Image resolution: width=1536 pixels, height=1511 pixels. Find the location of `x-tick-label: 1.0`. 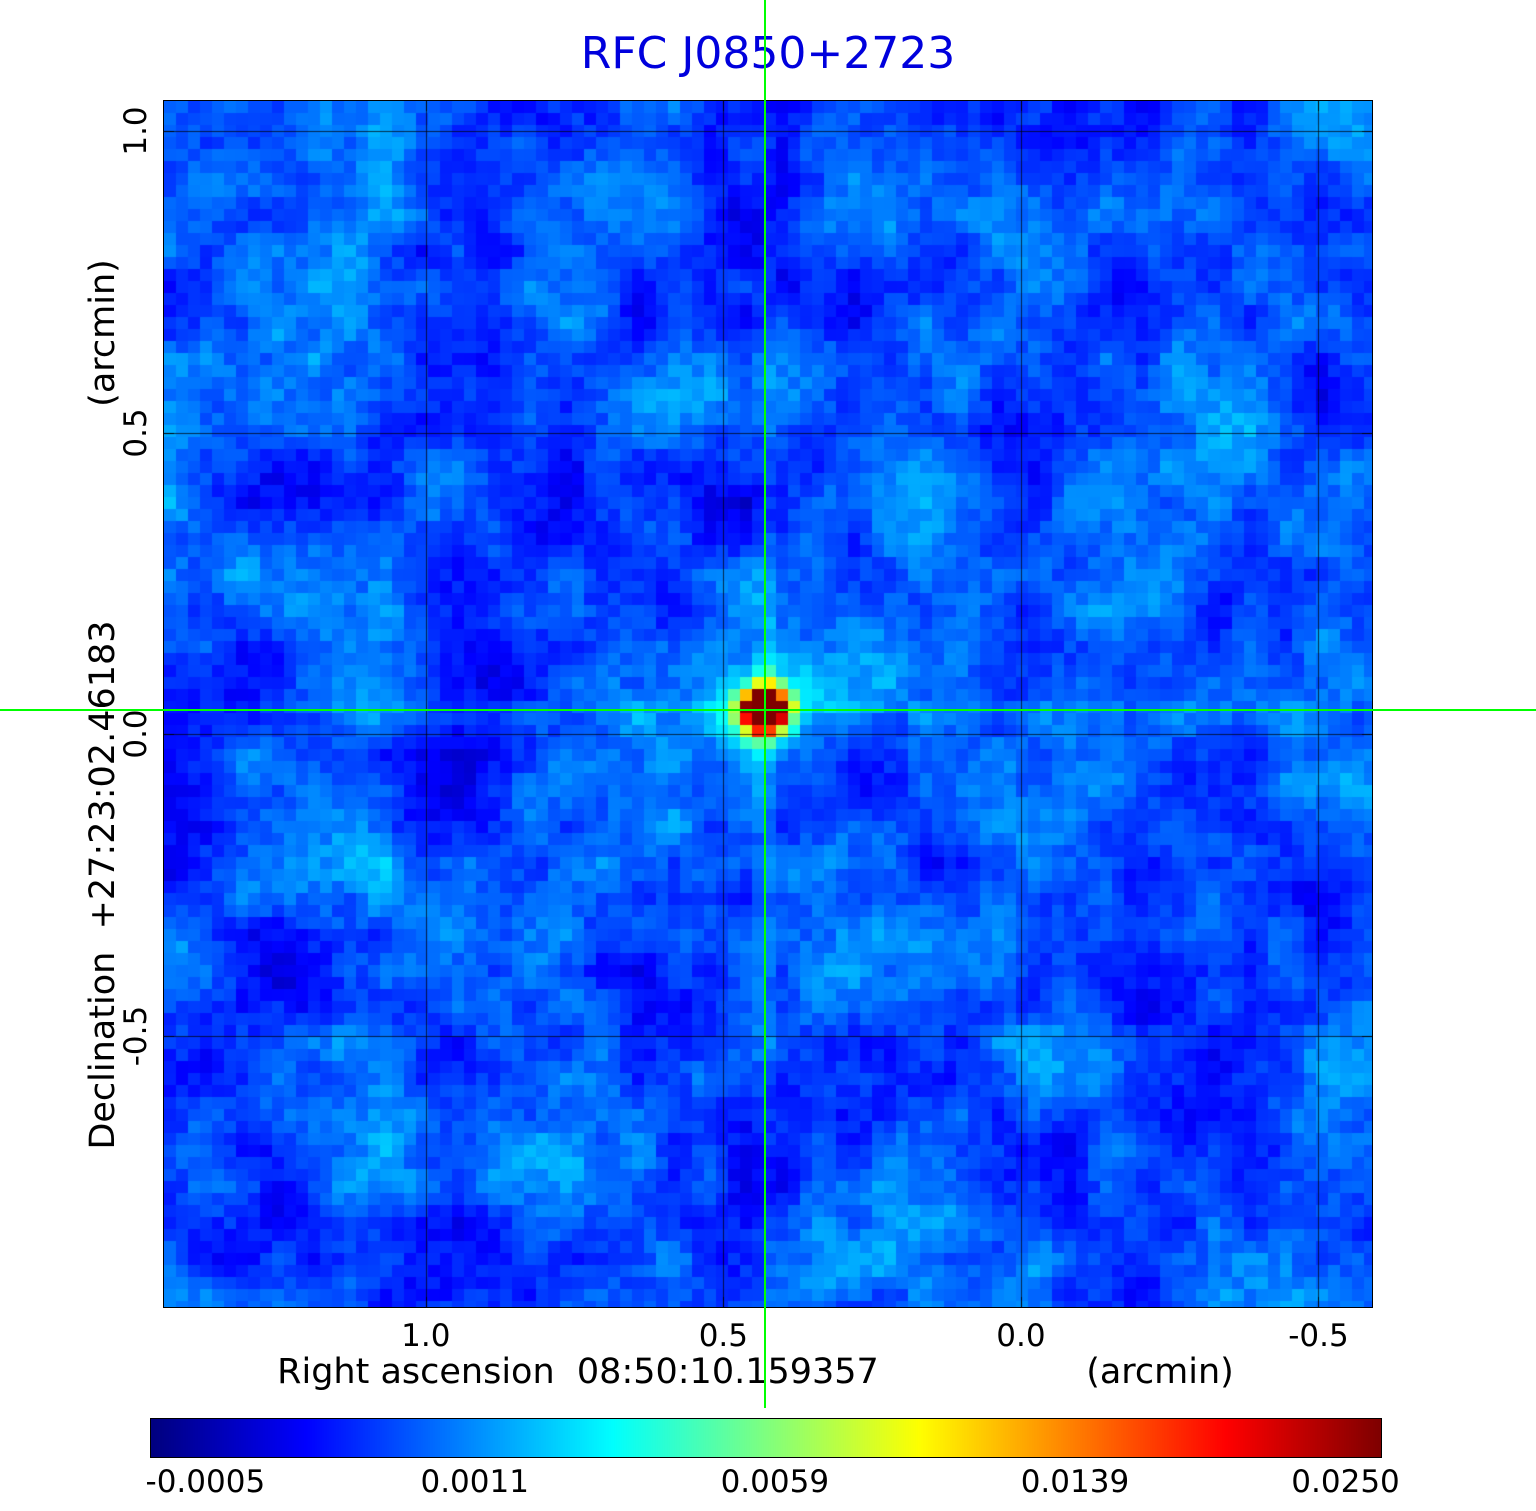

x-tick-label: 1.0 is located at coordinates (426, 1336).